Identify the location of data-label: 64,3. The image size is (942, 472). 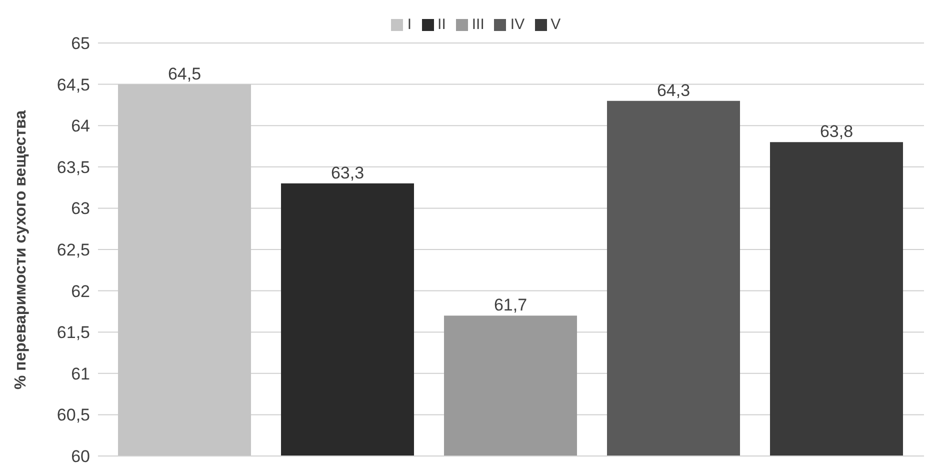
(673, 90).